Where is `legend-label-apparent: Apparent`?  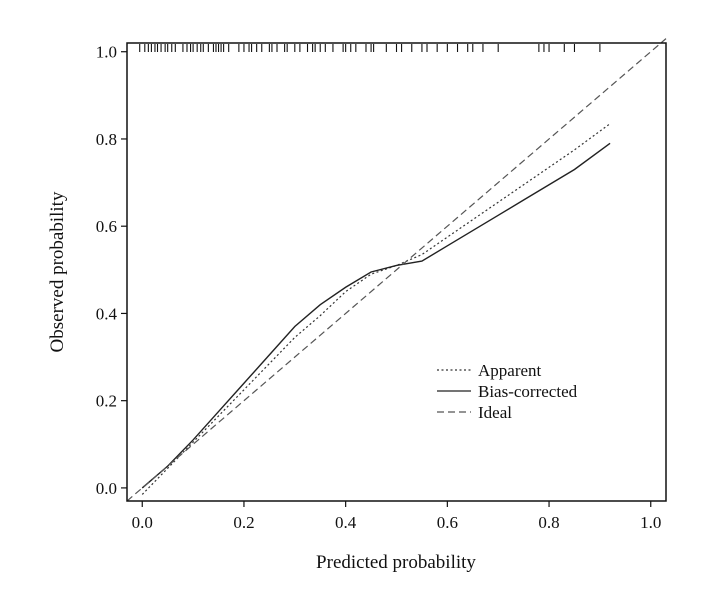 legend-label-apparent: Apparent is located at coordinates (510, 370).